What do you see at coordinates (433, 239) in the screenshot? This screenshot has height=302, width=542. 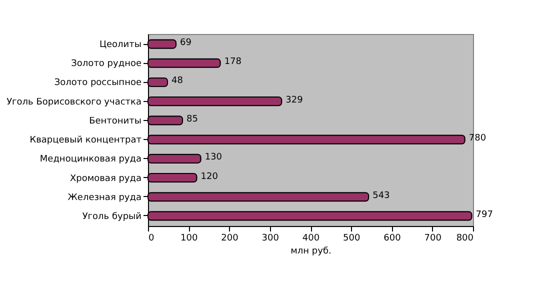 I see `x-tick-label: 700` at bounding box center [433, 239].